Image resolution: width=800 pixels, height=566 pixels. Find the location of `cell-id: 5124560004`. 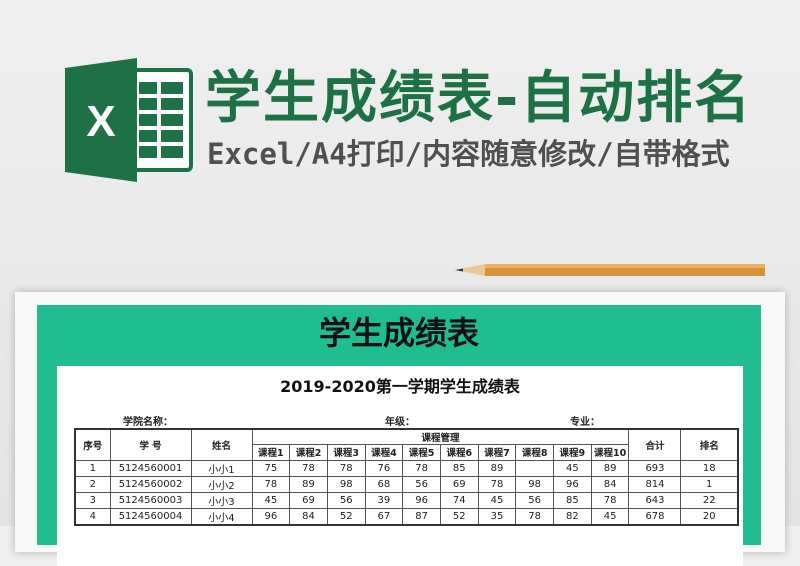

cell-id: 5124560004 is located at coordinates (150, 516).